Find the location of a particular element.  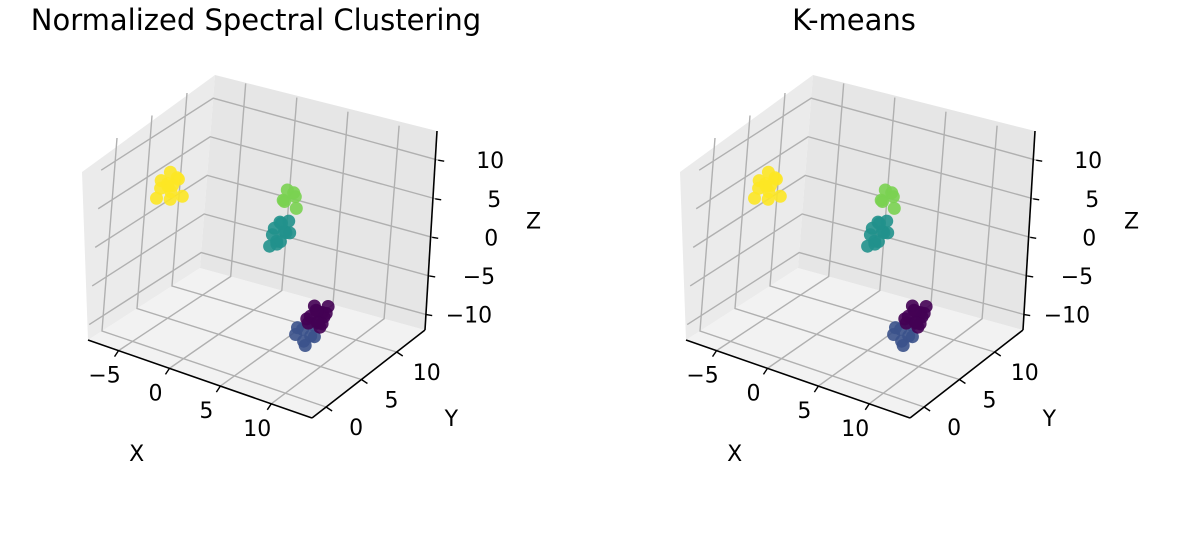

z-tick-label: −5 is located at coordinates (479, 277).